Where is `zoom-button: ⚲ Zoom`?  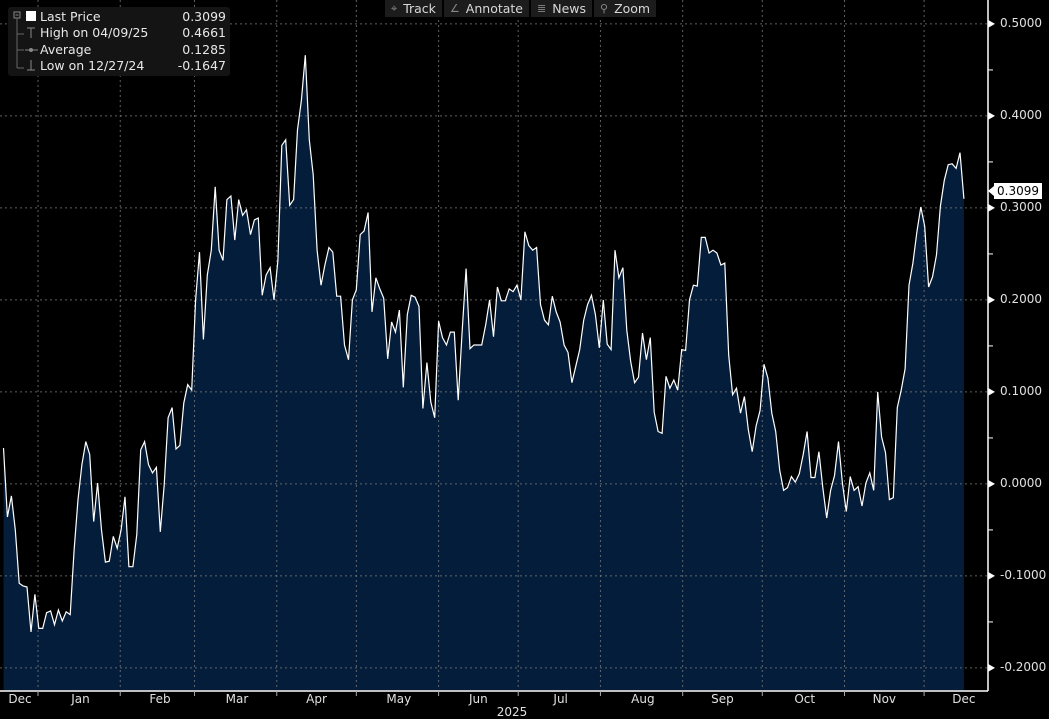 zoom-button: ⚲ Zoom is located at coordinates (625, 8).